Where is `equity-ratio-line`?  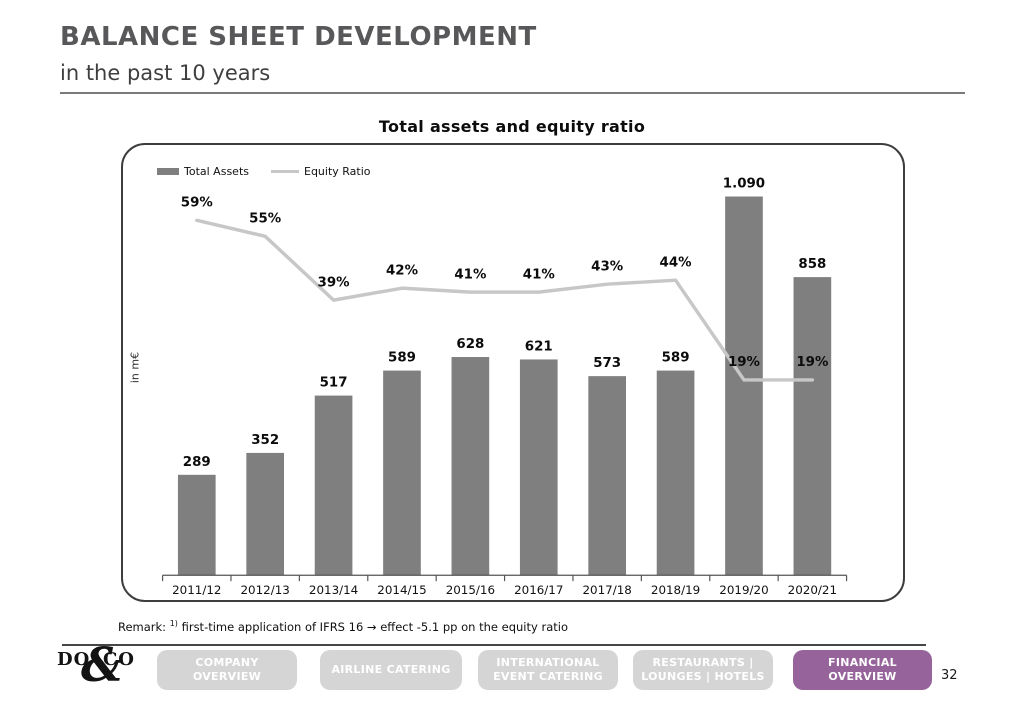
equity-ratio-line is located at coordinates (505, 300).